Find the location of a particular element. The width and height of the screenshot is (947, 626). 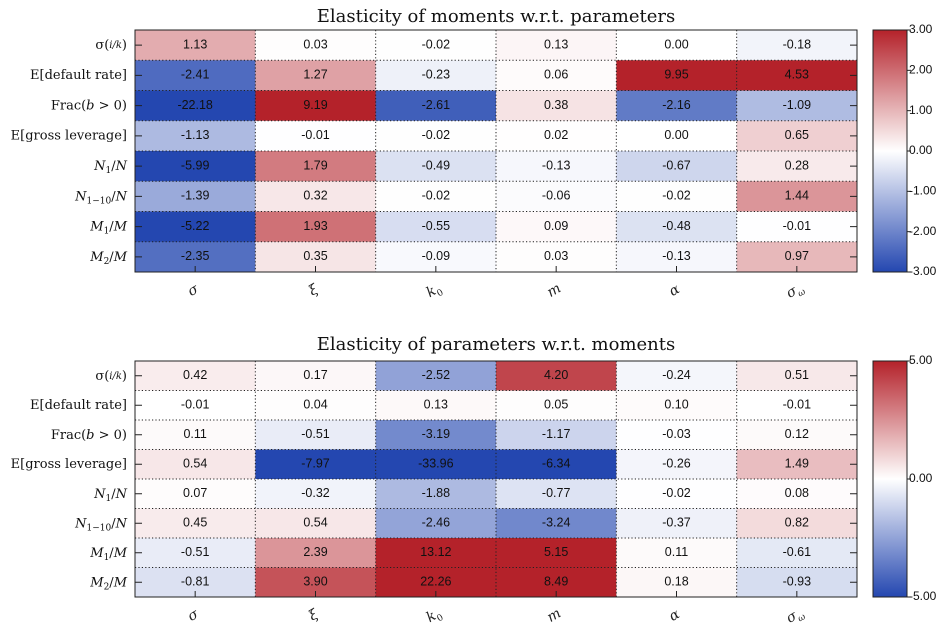

cell-value-label: -0.13 is located at coordinates (676, 256).